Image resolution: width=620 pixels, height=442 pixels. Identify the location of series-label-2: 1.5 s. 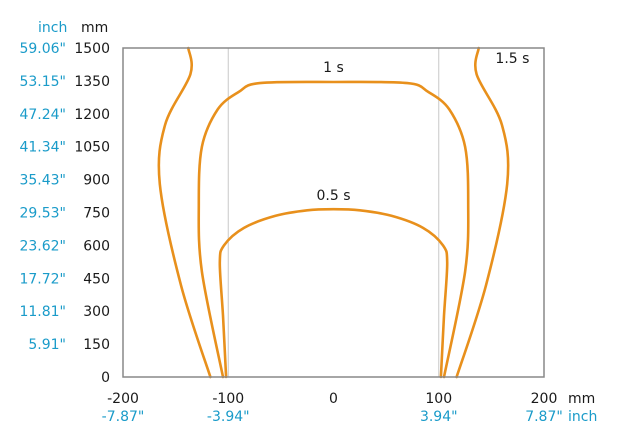
(512, 59).